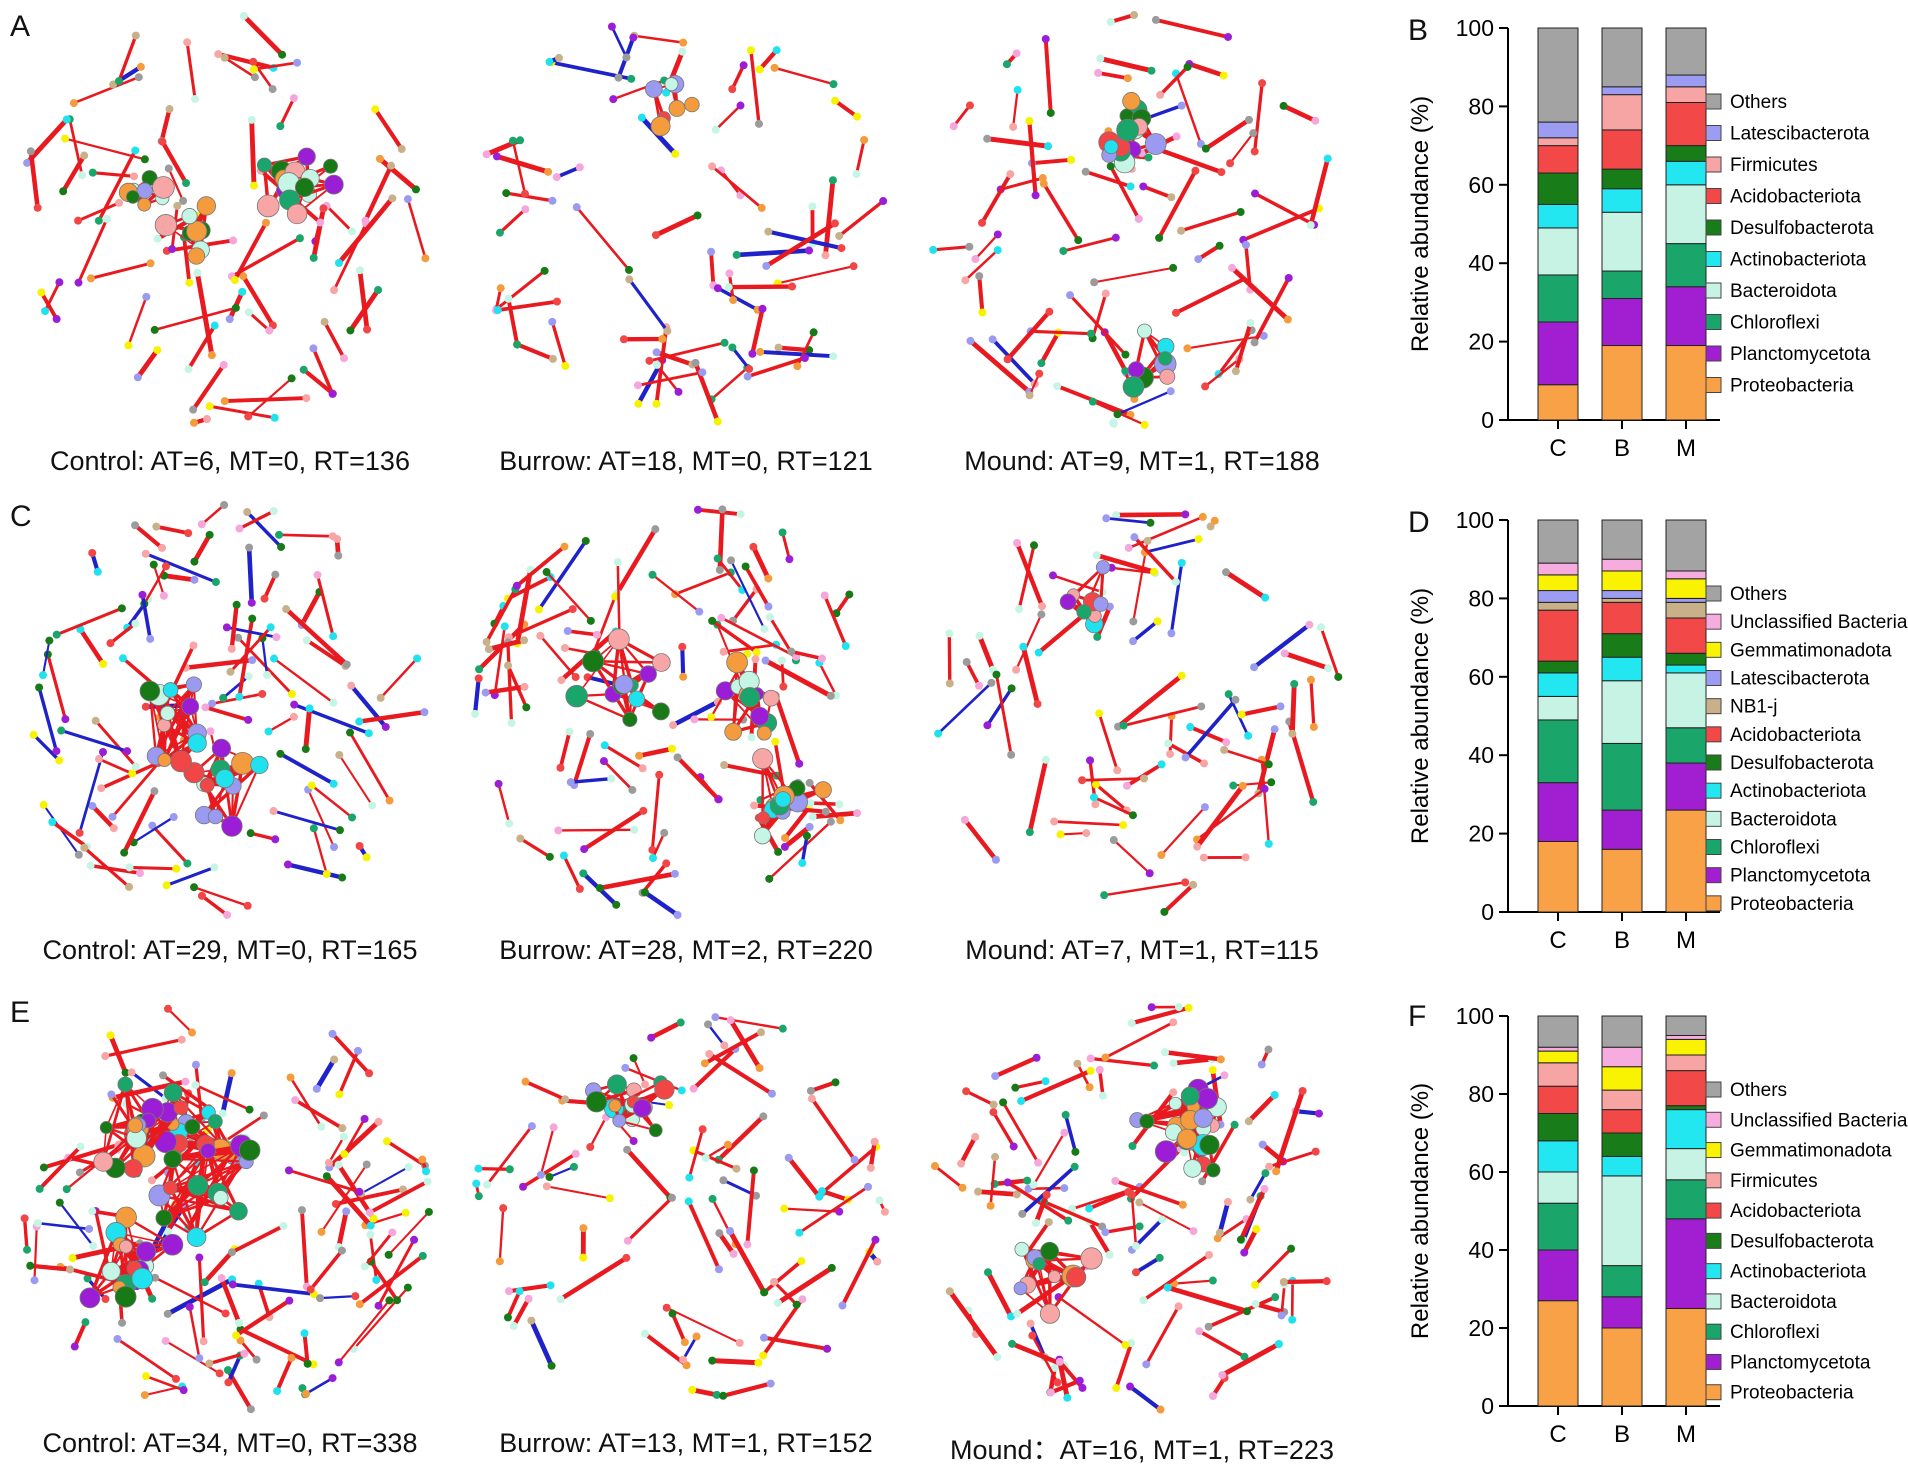 The height and width of the screenshot is (1467, 1908). Describe the element at coordinates (224, 710) in the screenshot. I see `network-graph-c-control` at that location.